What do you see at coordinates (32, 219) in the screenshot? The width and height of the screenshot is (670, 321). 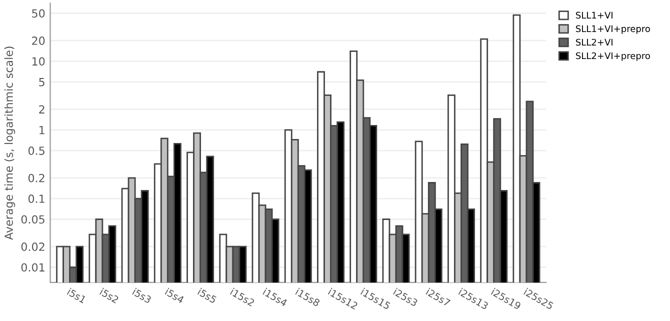 I see `y-tick-label: 0.05` at bounding box center [32, 219].